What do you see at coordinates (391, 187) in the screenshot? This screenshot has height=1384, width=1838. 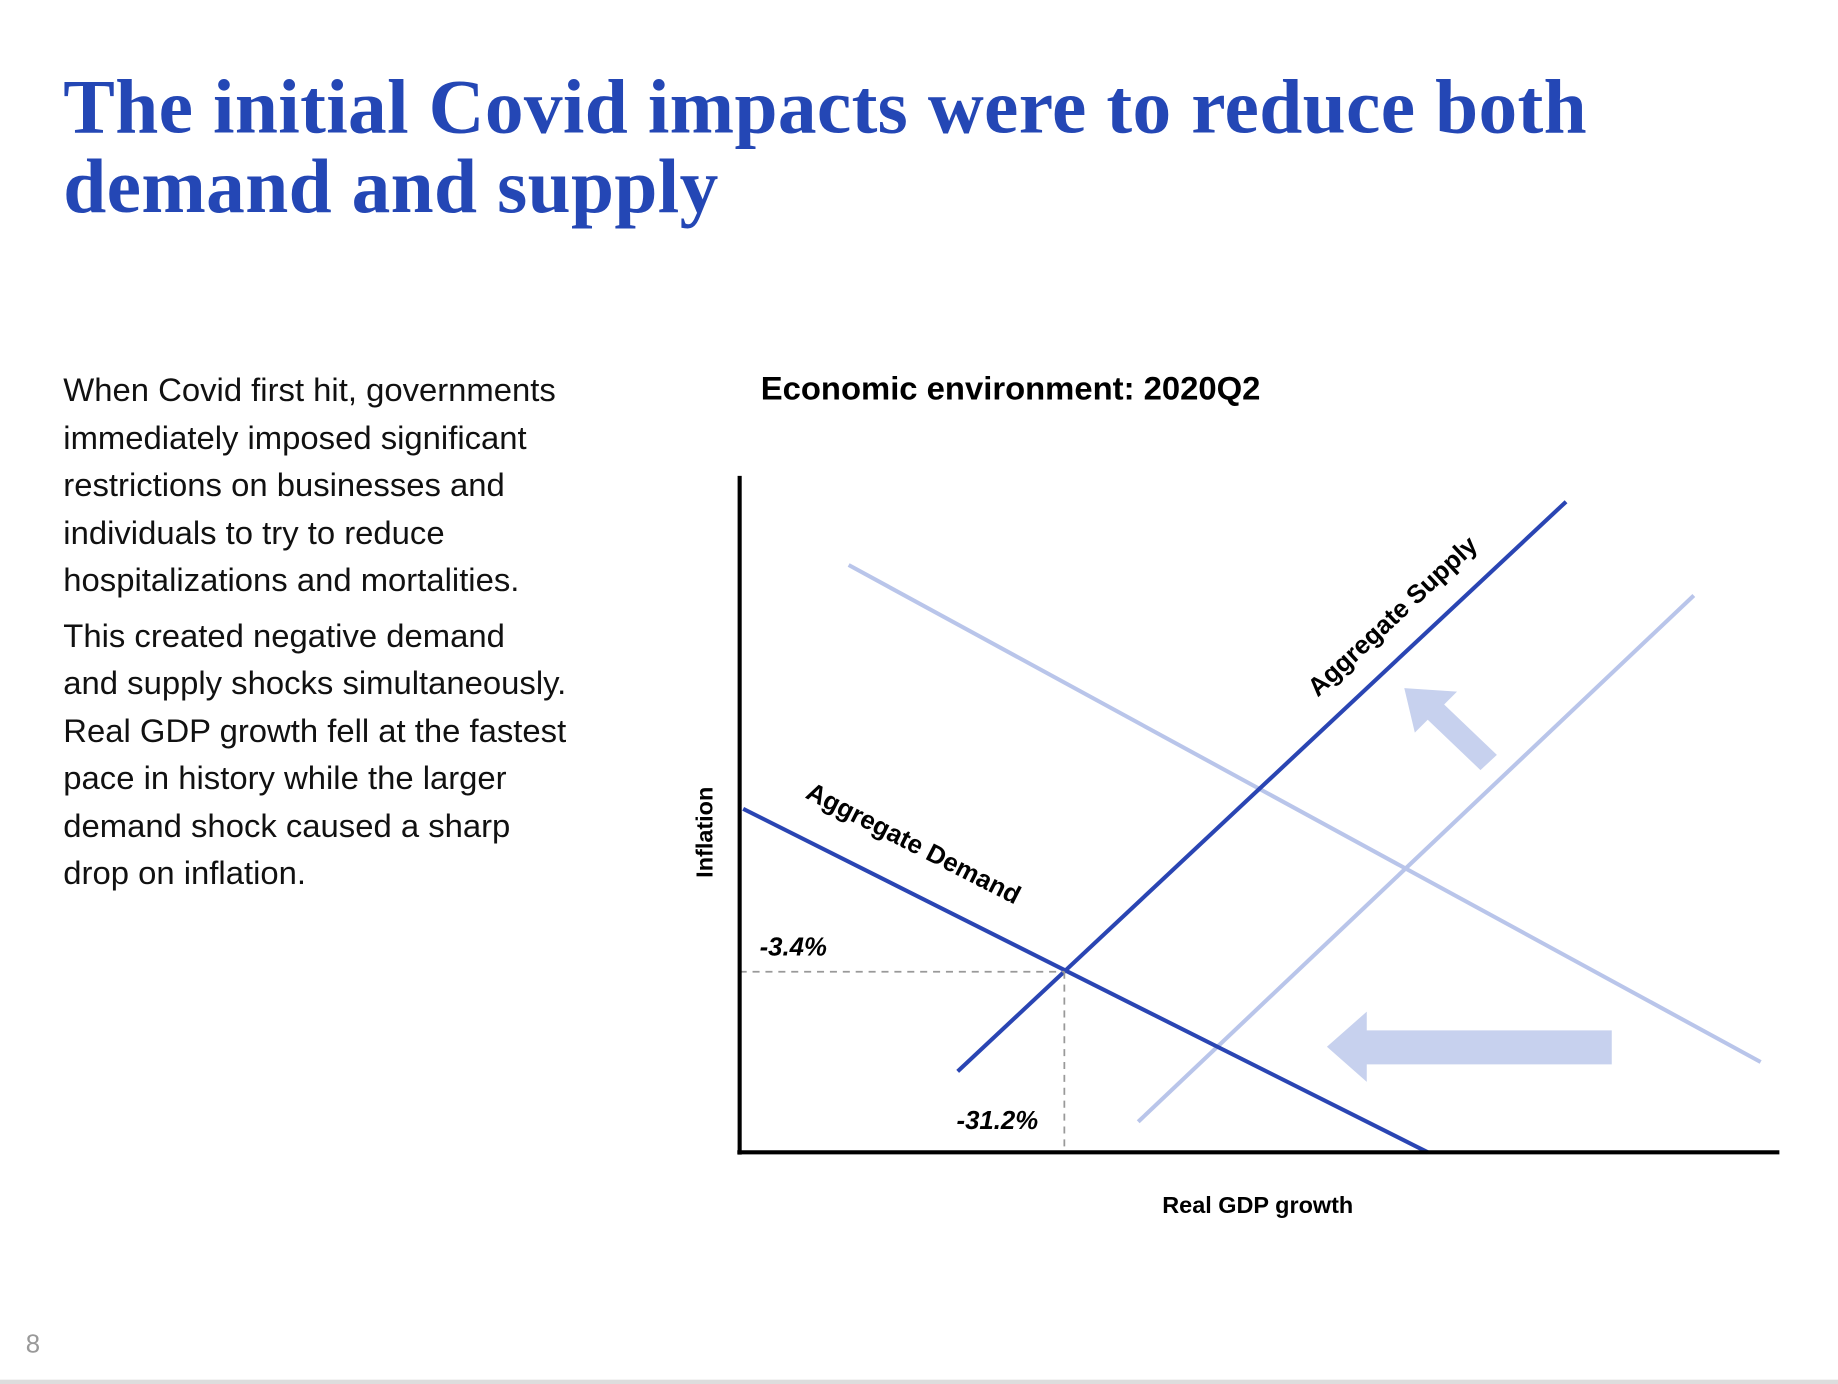 I see `title-line: demand and supply` at bounding box center [391, 187].